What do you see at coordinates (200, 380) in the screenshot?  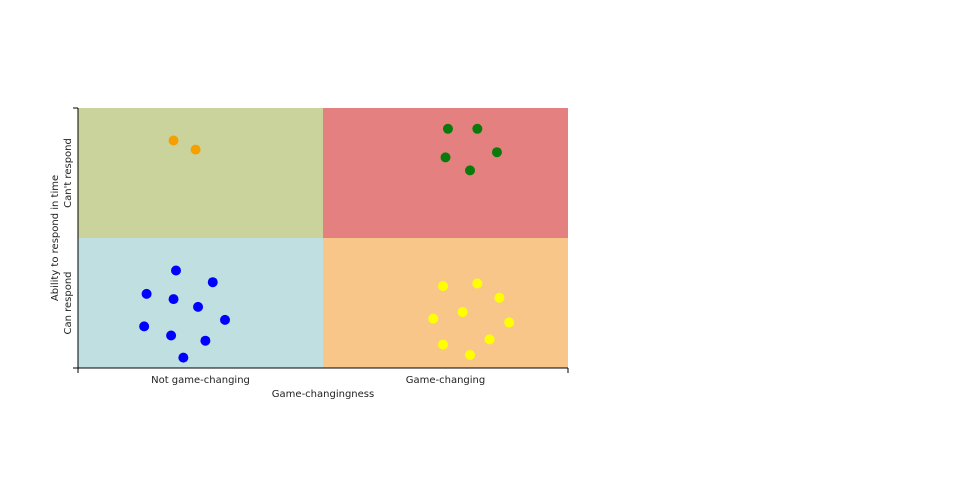 I see `x-tick-label: Not game-changing` at bounding box center [200, 380].